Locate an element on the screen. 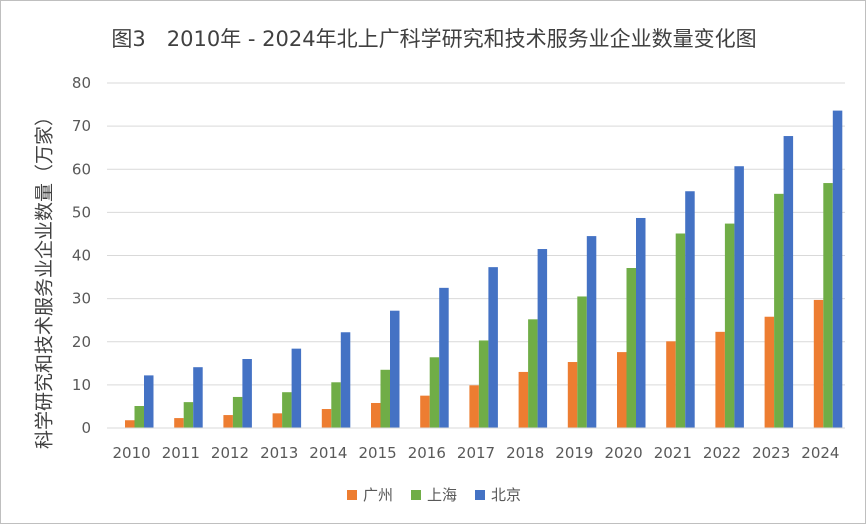 Image resolution: width=866 pixels, height=525 pixels. legend: 广州 上海 北京 is located at coordinates (433, 494).